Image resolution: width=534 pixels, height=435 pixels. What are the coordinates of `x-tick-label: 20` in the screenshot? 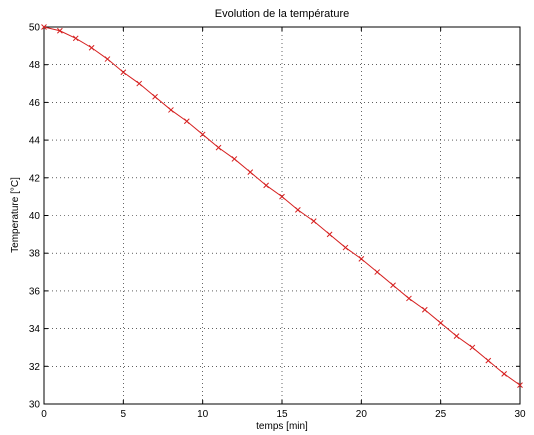 It's located at (362, 414).